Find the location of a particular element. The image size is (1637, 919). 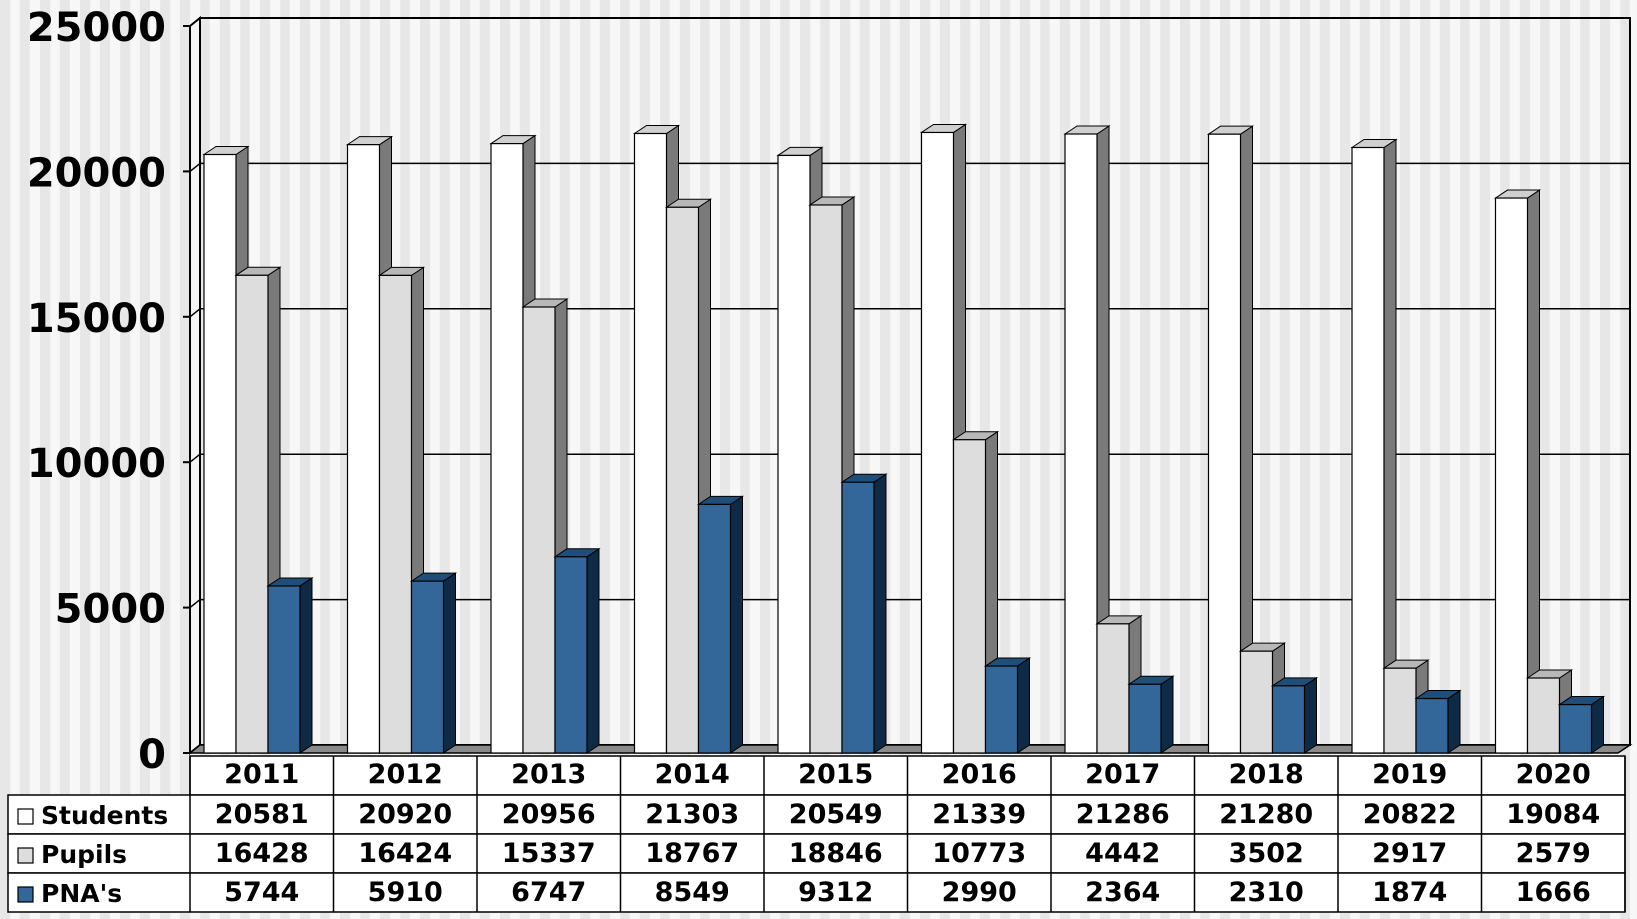

data-table-value: 6747 is located at coordinates (548, 892).